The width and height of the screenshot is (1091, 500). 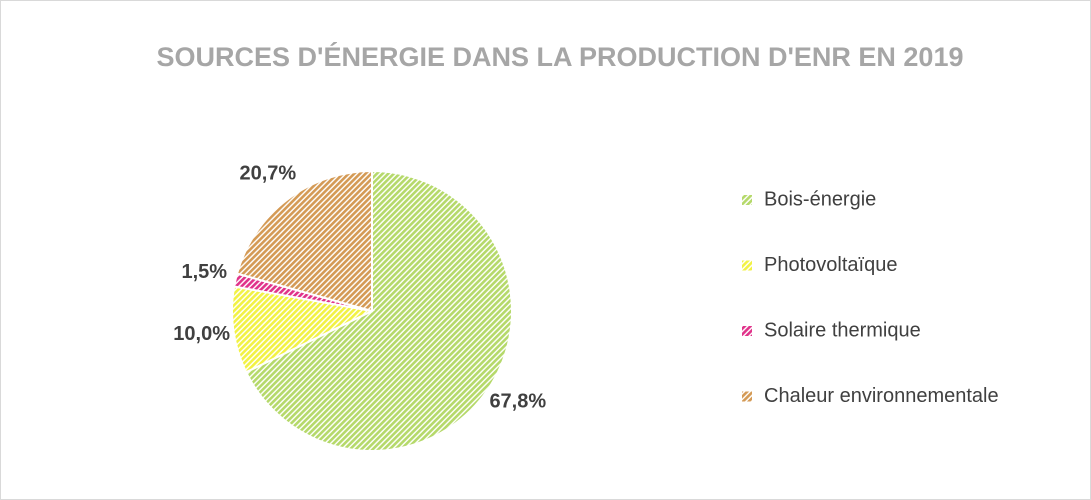 What do you see at coordinates (201, 334) in the screenshot?
I see `data-label: 10,0%` at bounding box center [201, 334].